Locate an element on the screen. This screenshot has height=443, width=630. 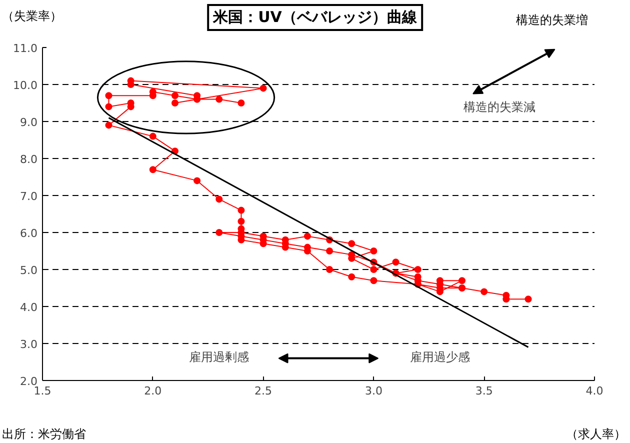
y-tick-label: 10.0 is located at coordinates (25, 85).